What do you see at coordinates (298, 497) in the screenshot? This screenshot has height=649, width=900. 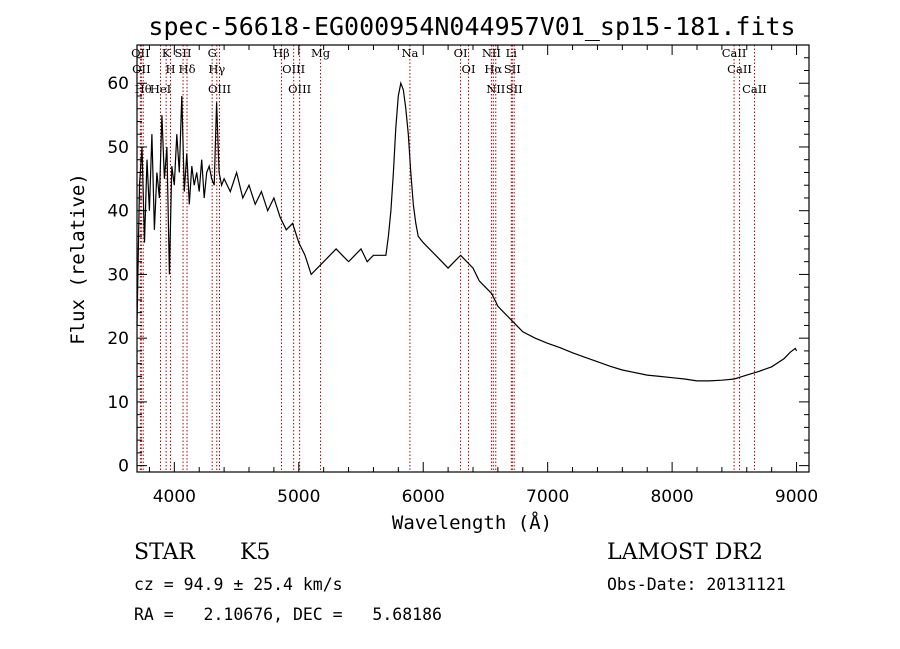 I see `x-tick-label: 5000` at bounding box center [298, 497].